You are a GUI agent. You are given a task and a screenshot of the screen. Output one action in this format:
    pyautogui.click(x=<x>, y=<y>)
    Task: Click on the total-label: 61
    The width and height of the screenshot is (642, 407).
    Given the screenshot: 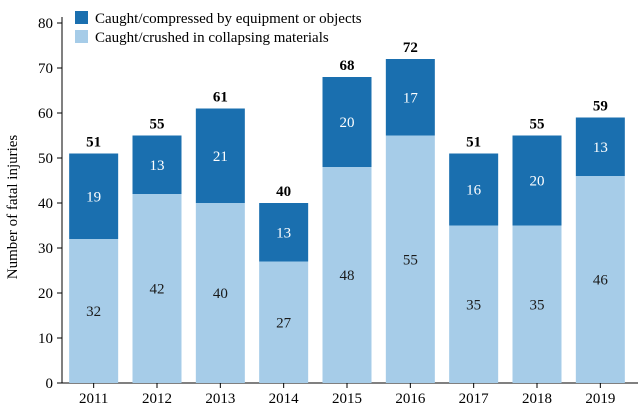 What is the action you would take?
    pyautogui.click(x=220, y=98)
    